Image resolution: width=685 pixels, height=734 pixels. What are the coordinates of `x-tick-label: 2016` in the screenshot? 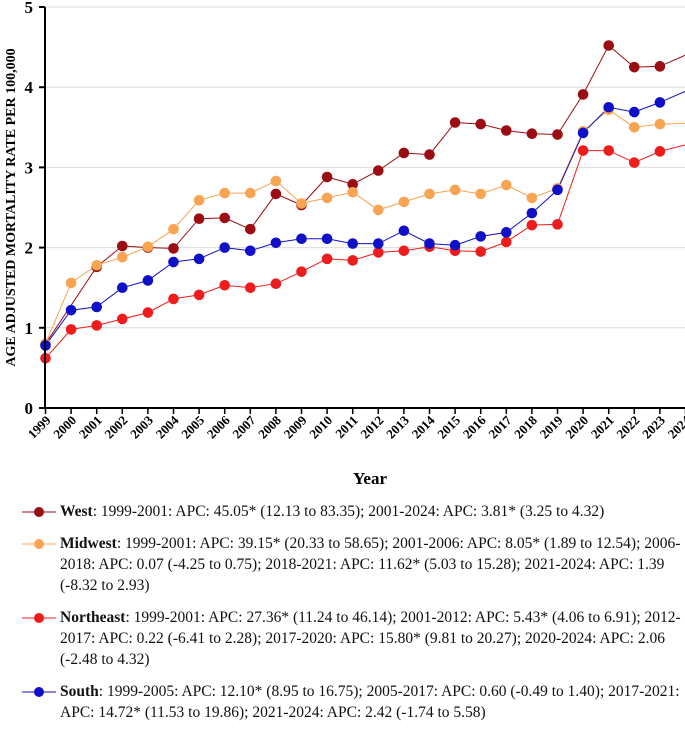 It's located at (474, 426).